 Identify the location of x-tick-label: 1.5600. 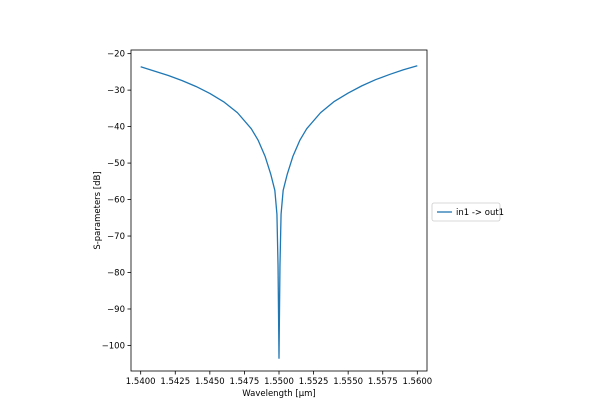
(417, 382).